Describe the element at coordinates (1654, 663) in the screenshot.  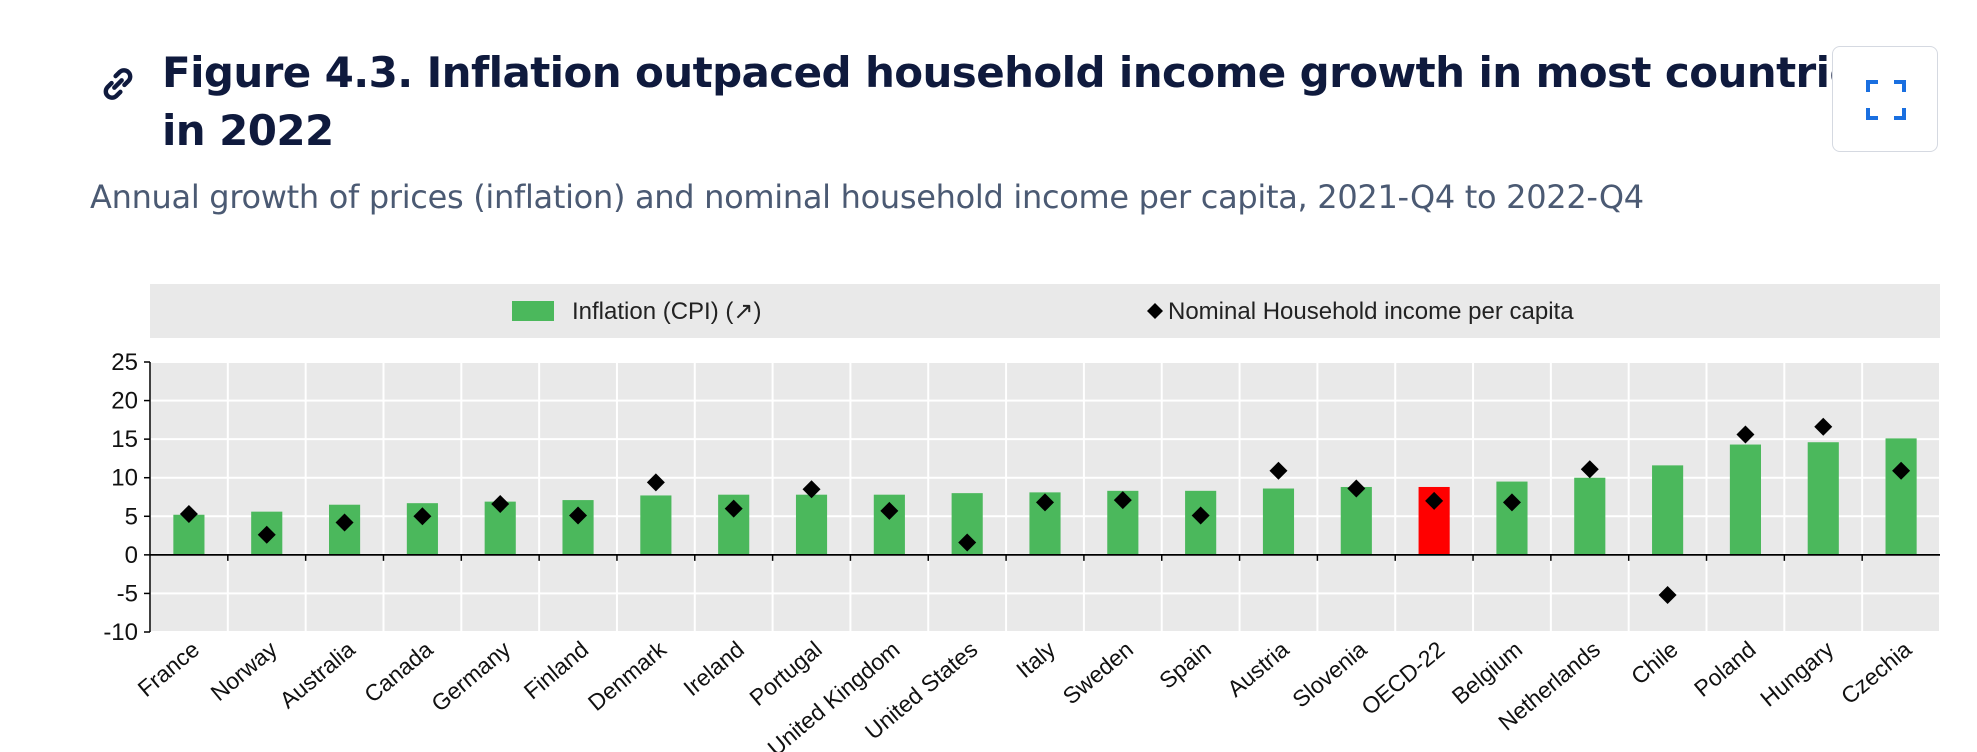
I see `x-category-label: Chile` at that location.